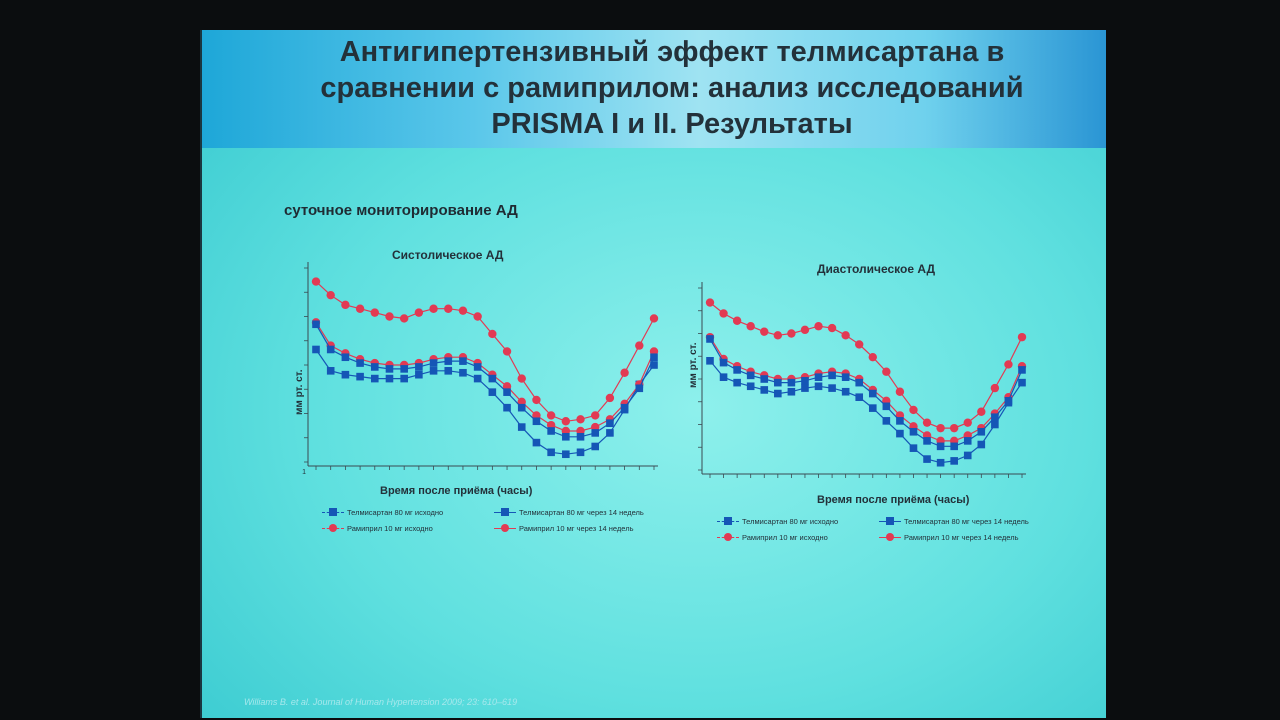 This screenshot has width=1280, height=720. Describe the element at coordinates (785, 537) in the screenshot. I see `legend-label: Рамиприл 10 мг исходно` at that location.